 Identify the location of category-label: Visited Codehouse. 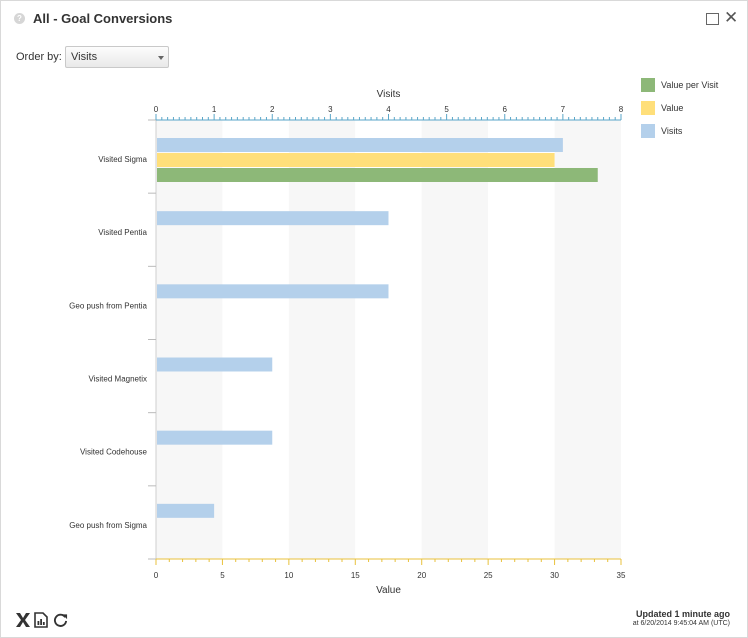
(114, 452).